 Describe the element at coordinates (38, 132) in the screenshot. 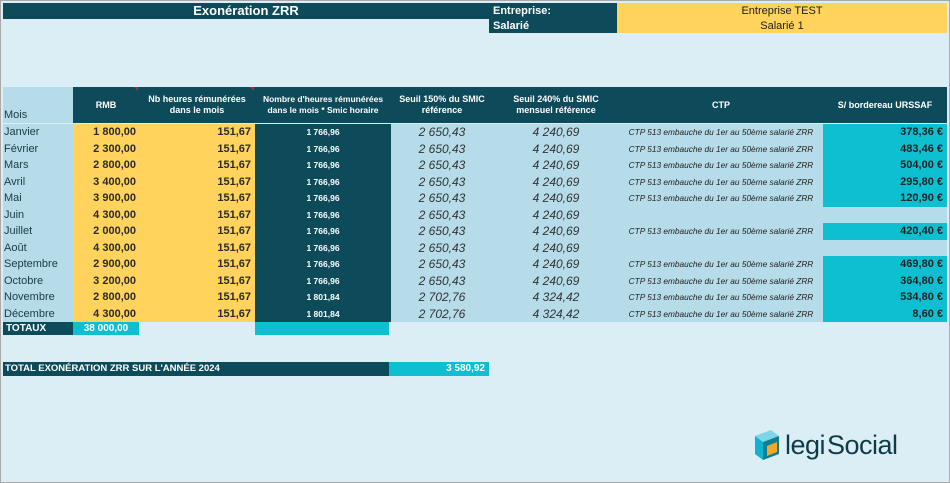

I see `cell-mois: Janvier` at that location.